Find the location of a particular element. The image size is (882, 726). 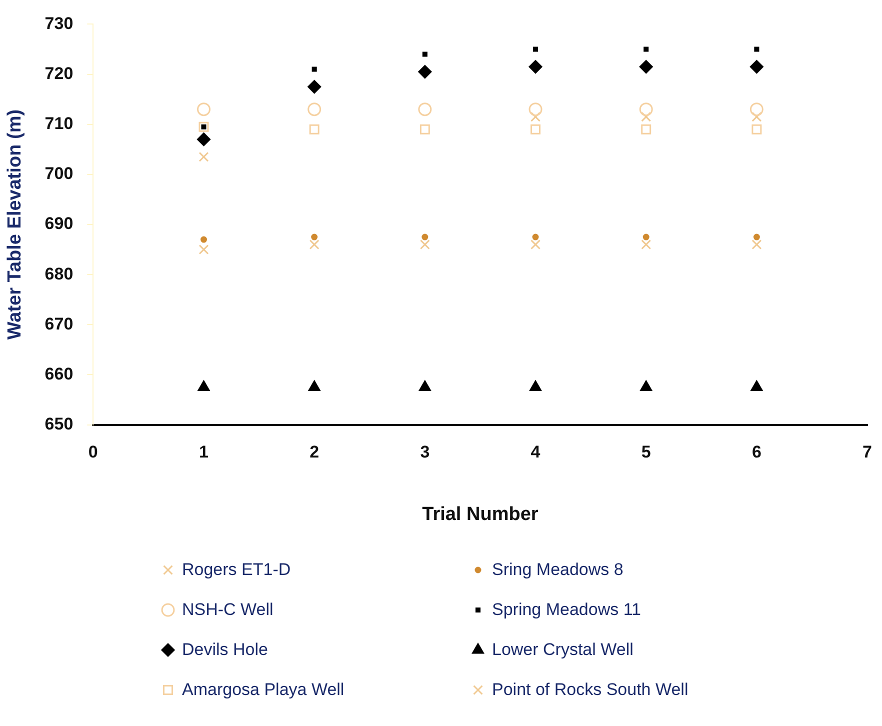

legend-label: Sring Meadows 8 is located at coordinates (558, 570).